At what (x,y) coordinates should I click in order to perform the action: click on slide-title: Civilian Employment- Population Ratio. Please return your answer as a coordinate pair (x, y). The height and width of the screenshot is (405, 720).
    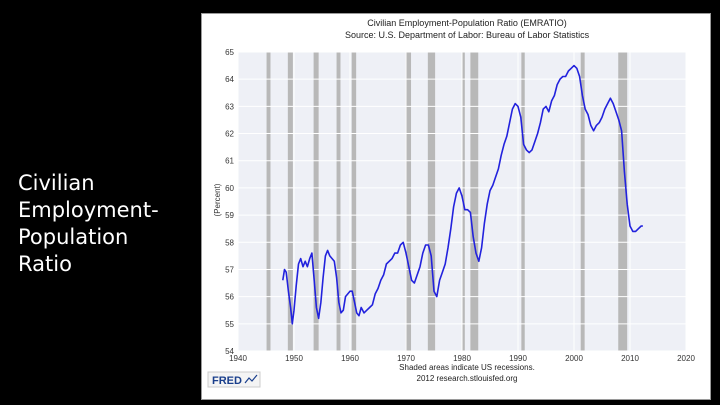
    Looking at the image, I should click on (88, 223).